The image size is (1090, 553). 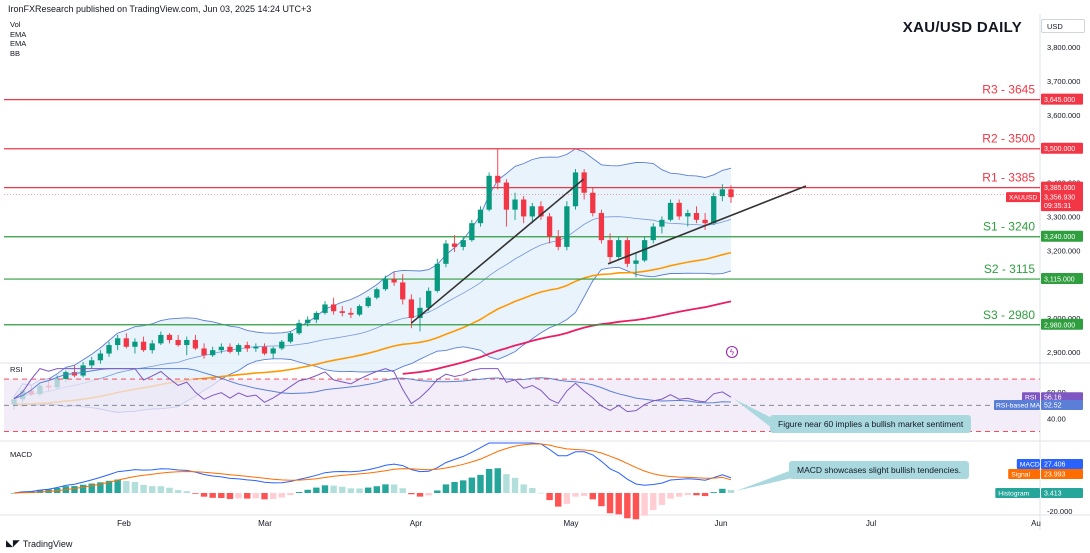 I want to click on rsi-ma-value-text: 52.52, so click(x=1053, y=405).